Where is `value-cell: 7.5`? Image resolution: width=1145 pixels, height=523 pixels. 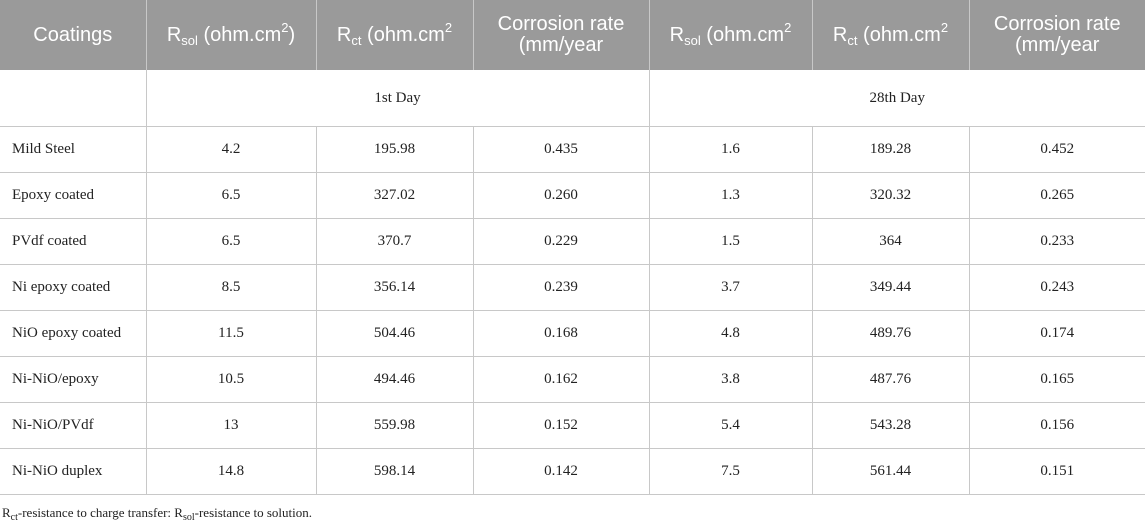
value-cell: 7.5 is located at coordinates (731, 471).